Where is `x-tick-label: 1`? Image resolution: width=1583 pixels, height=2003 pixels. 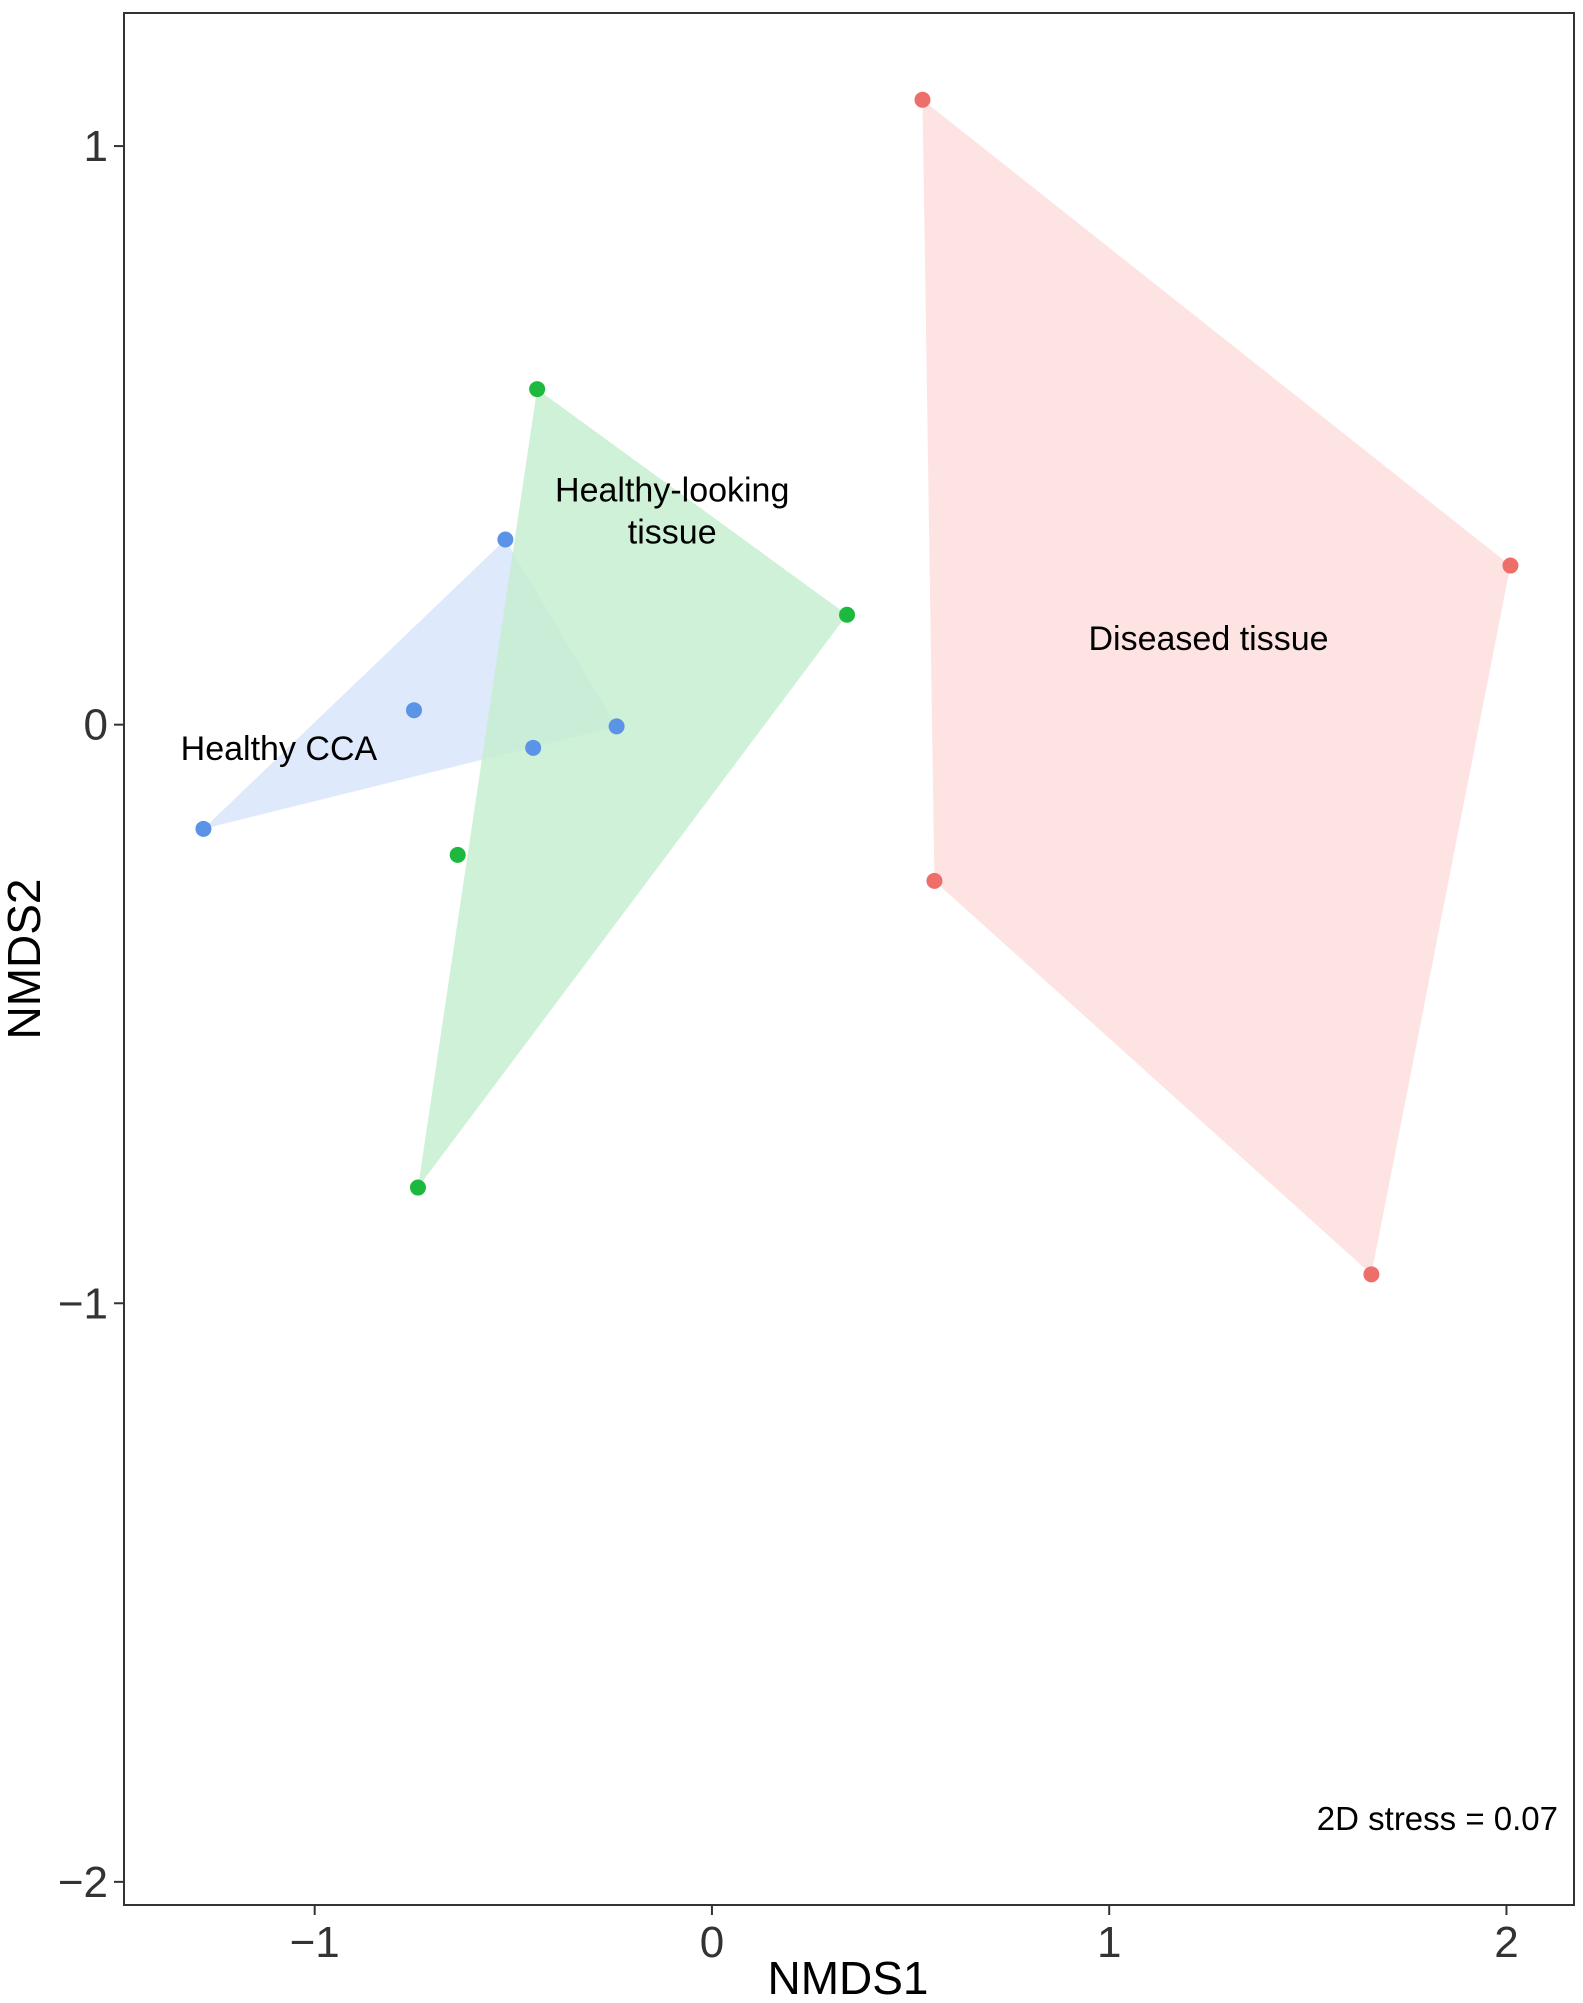
x-tick-label: 1 is located at coordinates (1109, 1942).